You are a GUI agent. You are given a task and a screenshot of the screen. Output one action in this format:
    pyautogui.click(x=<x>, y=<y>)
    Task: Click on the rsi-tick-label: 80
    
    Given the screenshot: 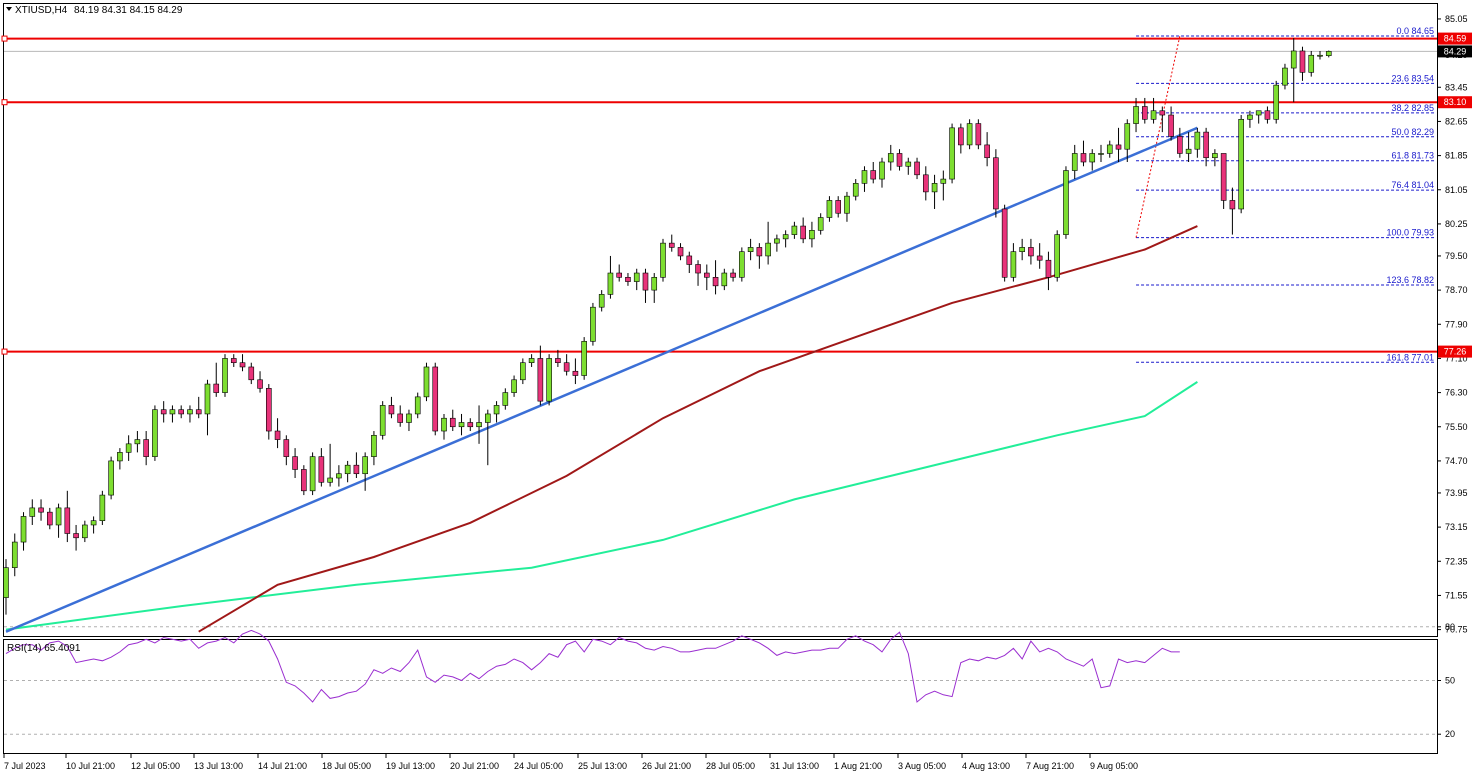 What is the action you would take?
    pyautogui.click(x=1450, y=627)
    